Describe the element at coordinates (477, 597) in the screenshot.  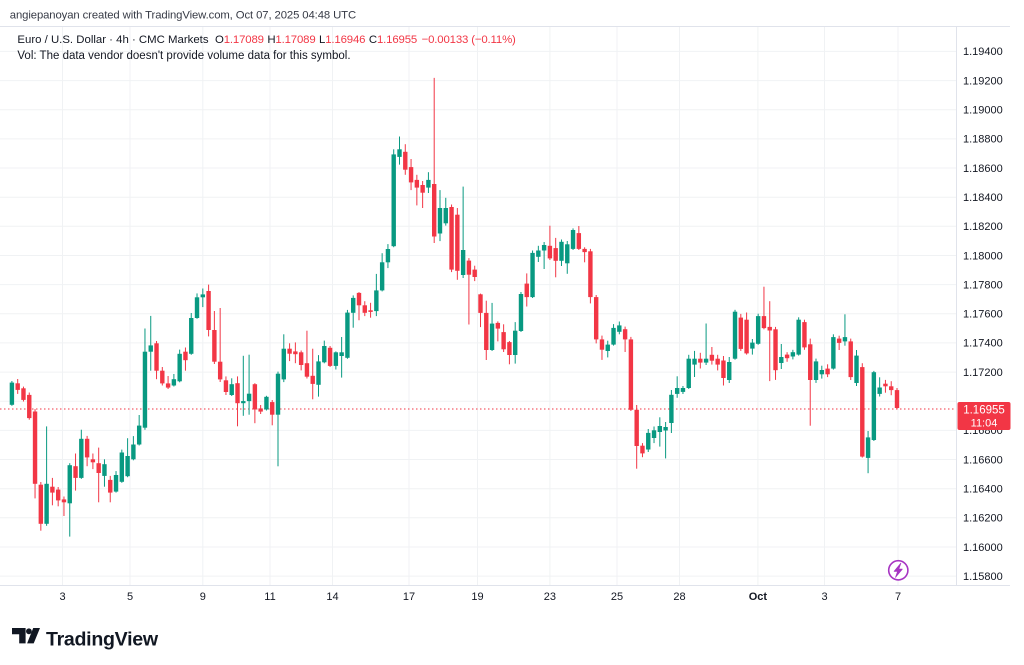
I see `svg-text: 19` at that location.